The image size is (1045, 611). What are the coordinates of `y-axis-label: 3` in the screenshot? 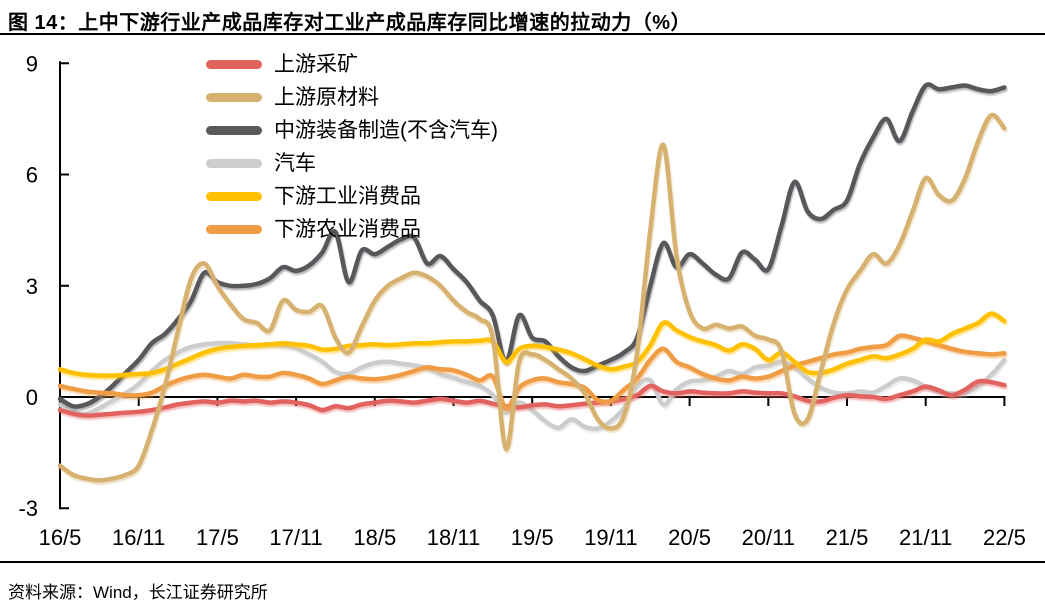 It's located at (32, 286).